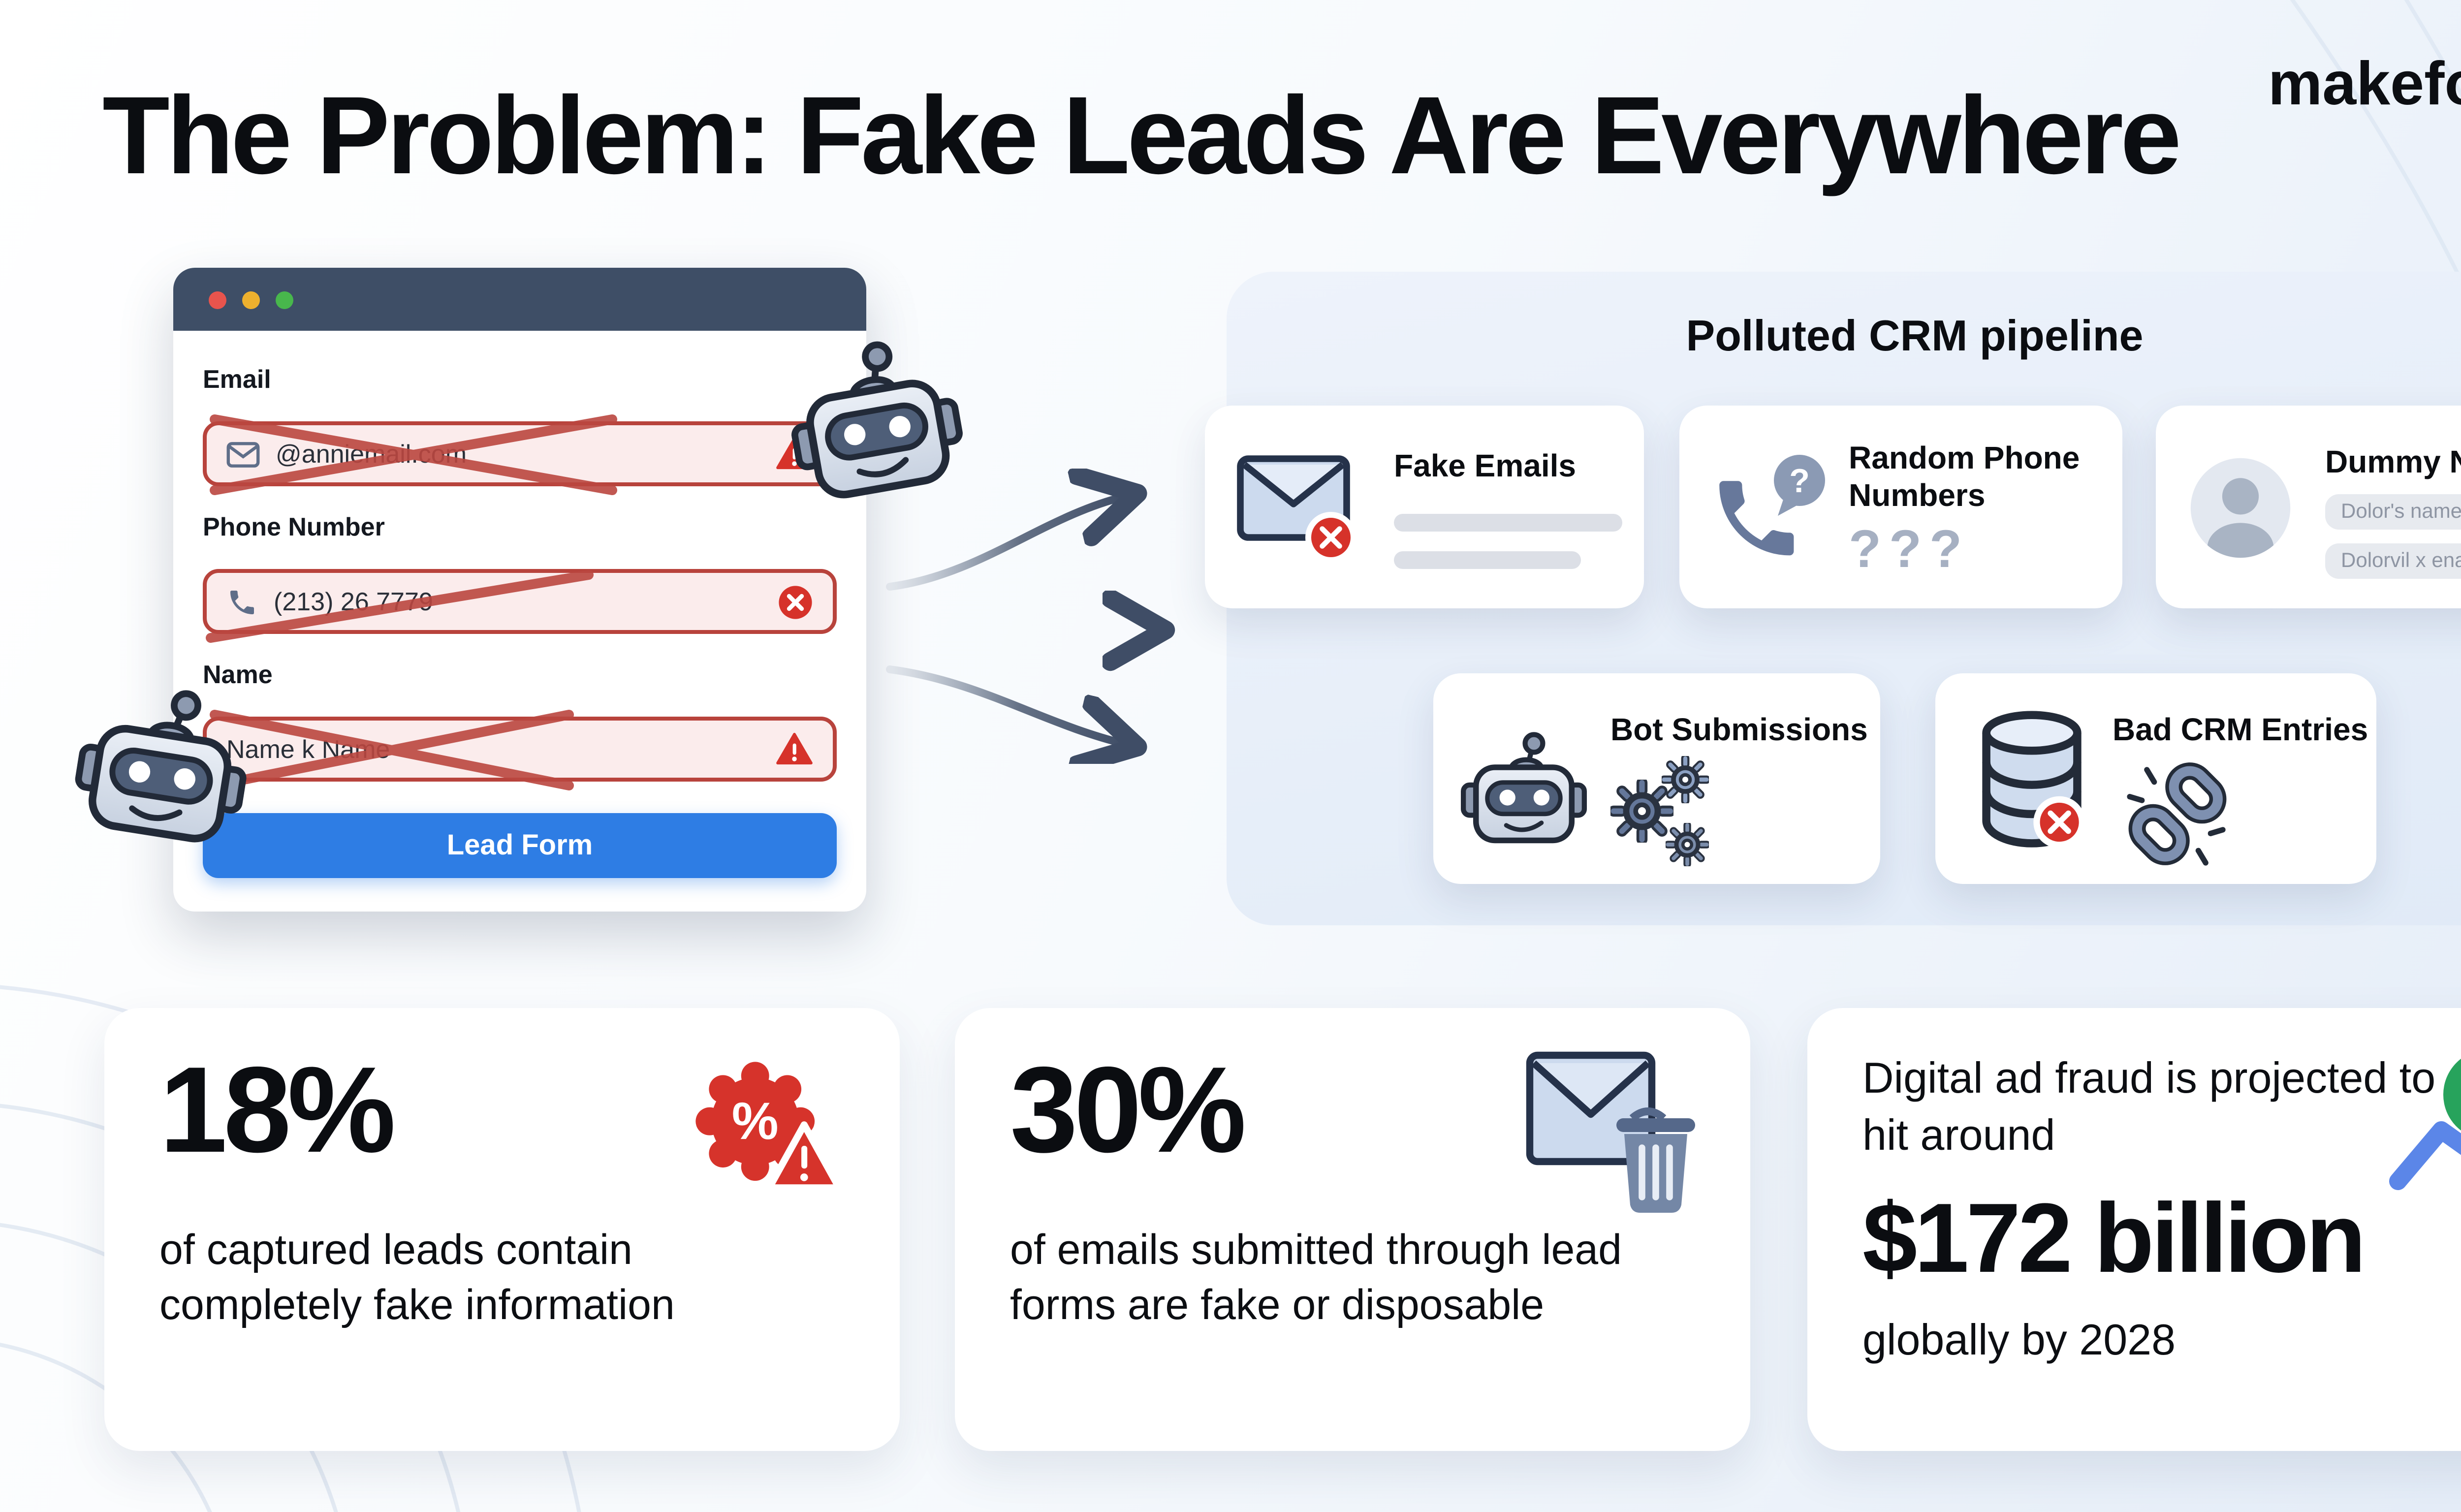 The image size is (2461, 1512). Describe the element at coordinates (794, 748) in the screenshot. I see `warning-triangle-icon` at that location.